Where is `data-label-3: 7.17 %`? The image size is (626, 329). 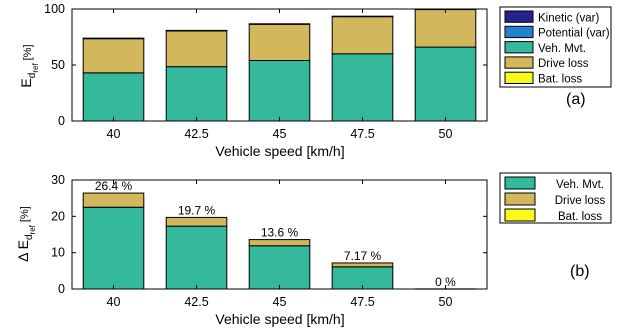 data-label-3: 7.17 % is located at coordinates (363, 256).